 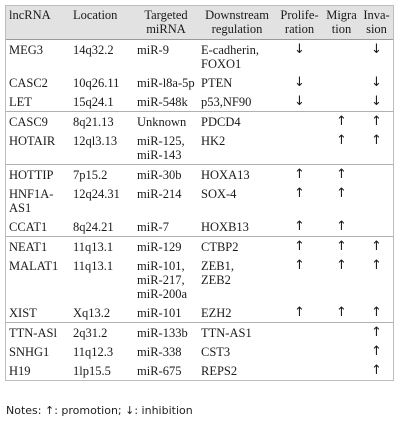 I want to click on cell-location: 12q24.31, so click(x=96, y=194).